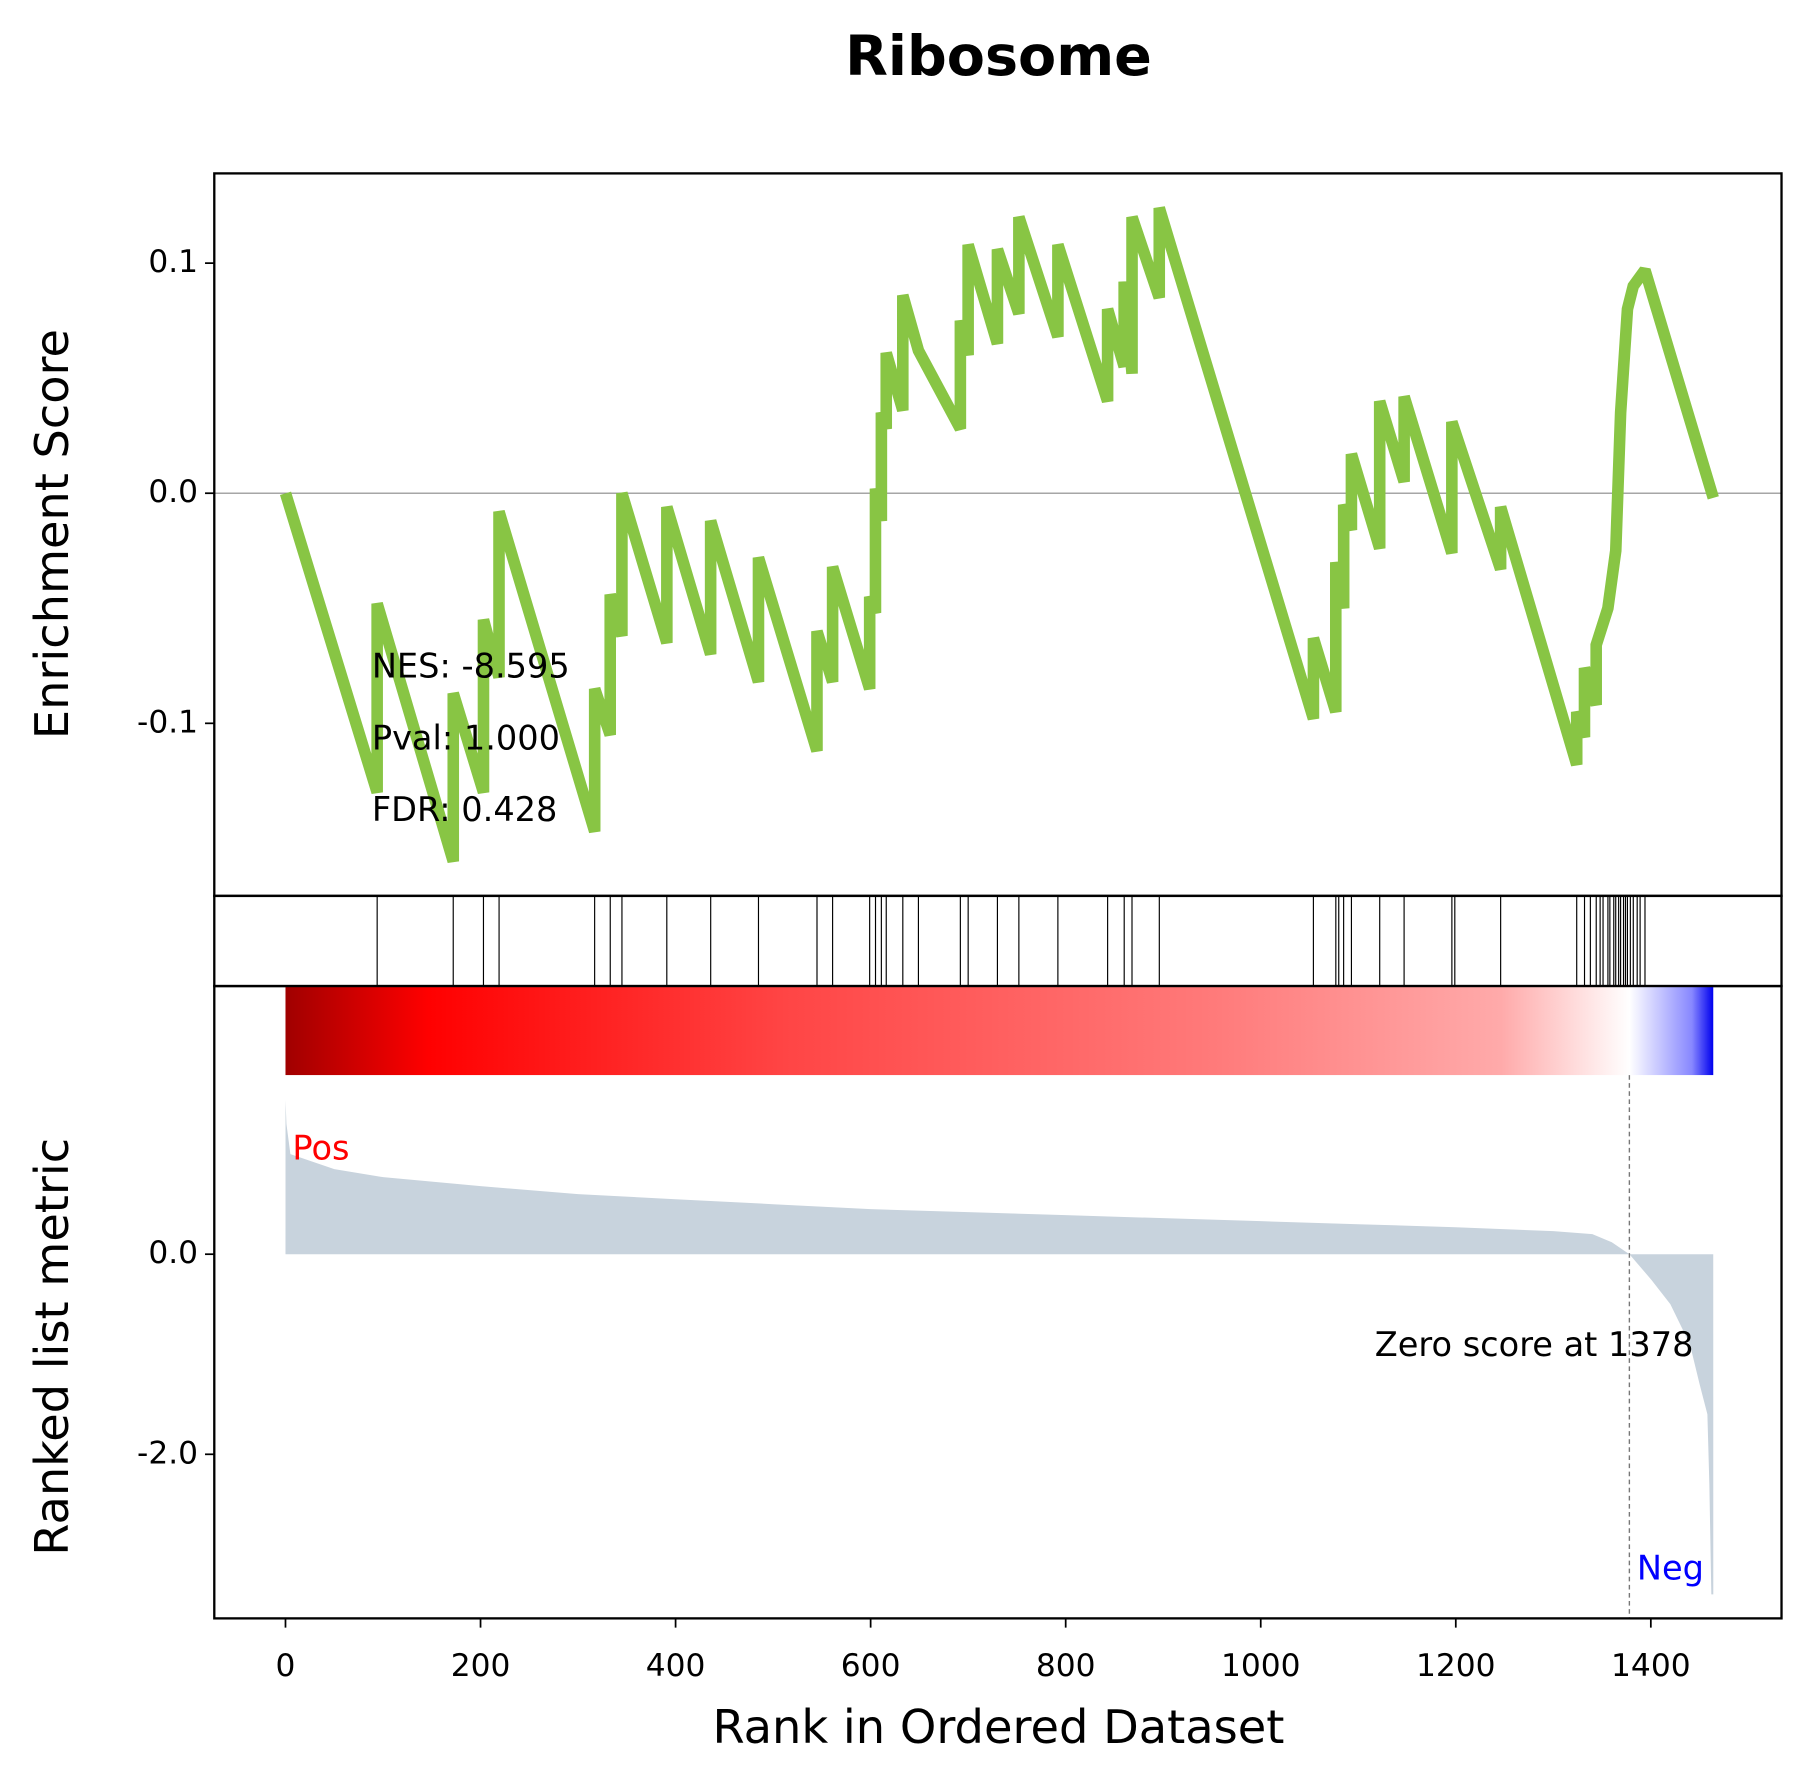 The image size is (1807, 1786). Describe the element at coordinates (676, 1666) in the screenshot. I see `x-tick-label: 400` at that location.